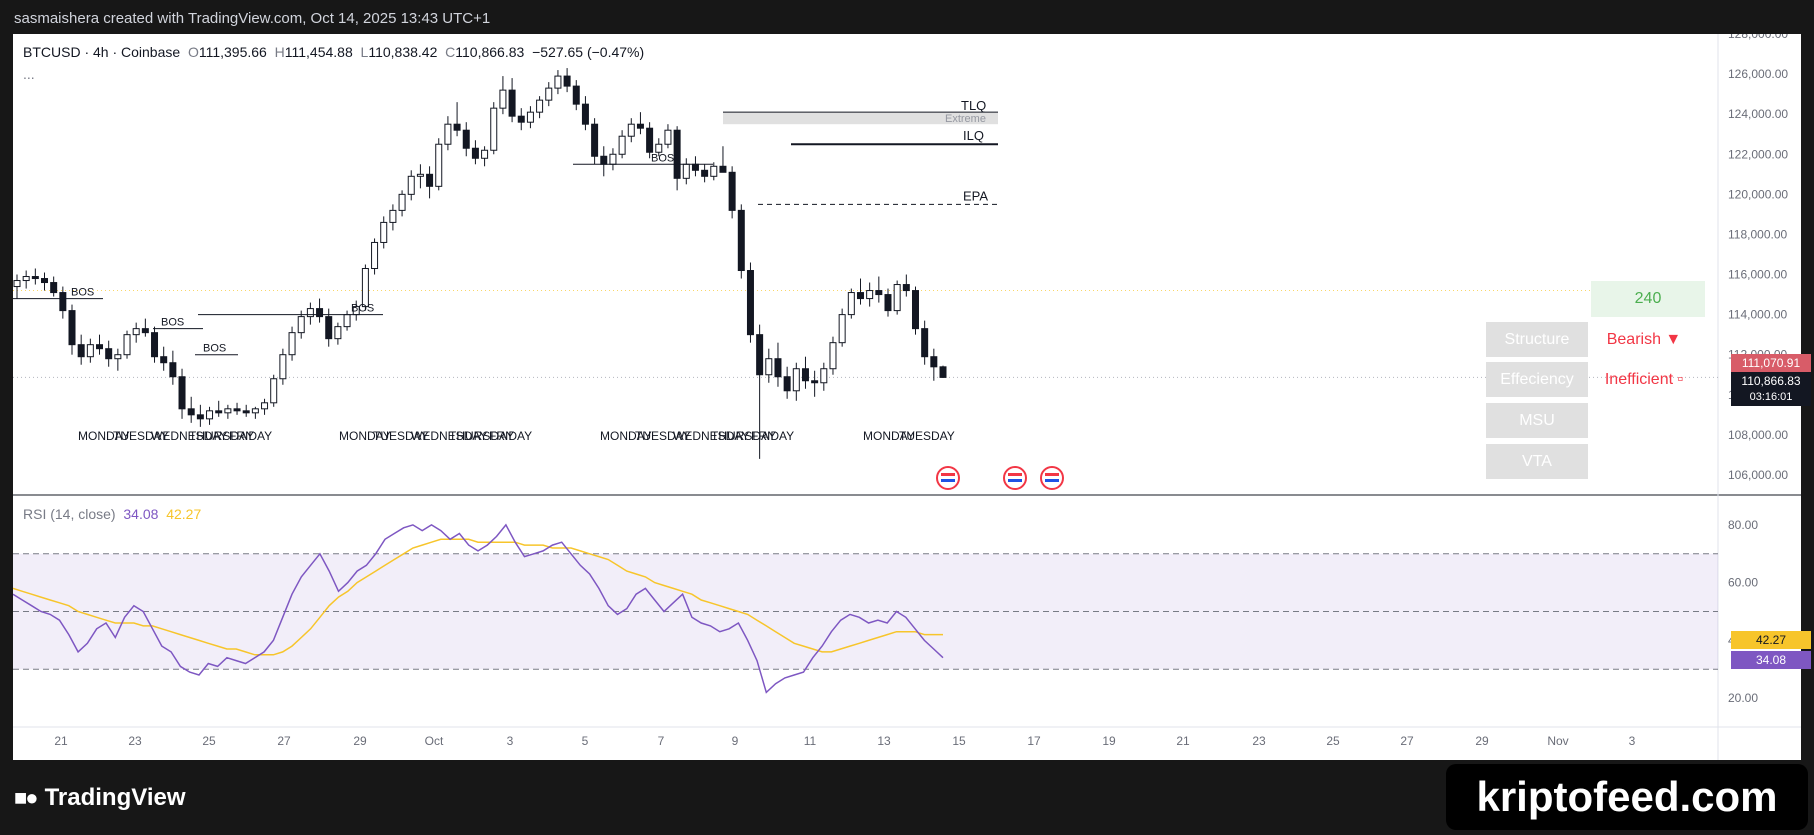 The image size is (1814, 835). What do you see at coordinates (279, 52) in the screenshot?
I see `high-label: H` at bounding box center [279, 52].